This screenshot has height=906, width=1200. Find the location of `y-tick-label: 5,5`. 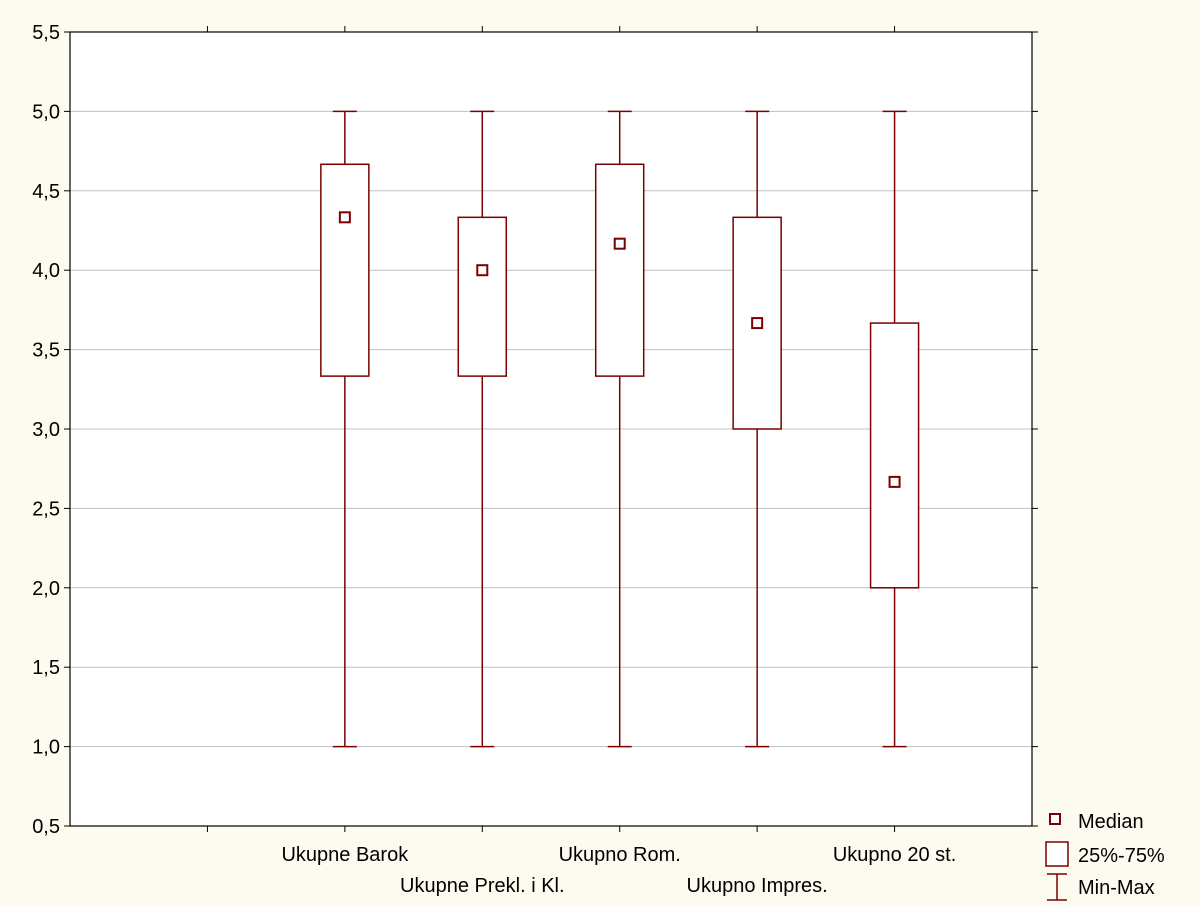

y-tick-label: 5,5 is located at coordinates (46, 33).